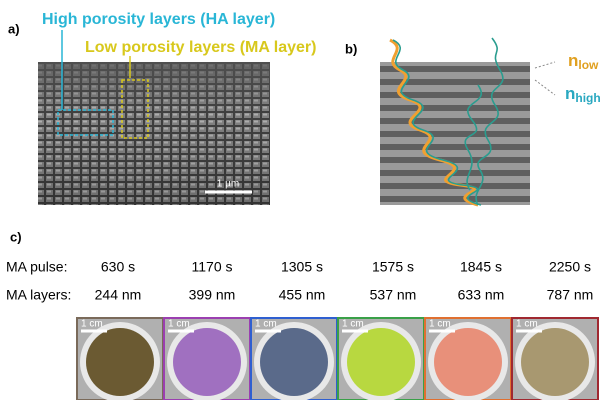 The image size is (610, 405). What do you see at coordinates (393, 295) in the screenshot?
I see `cell: 537 nm` at bounding box center [393, 295].